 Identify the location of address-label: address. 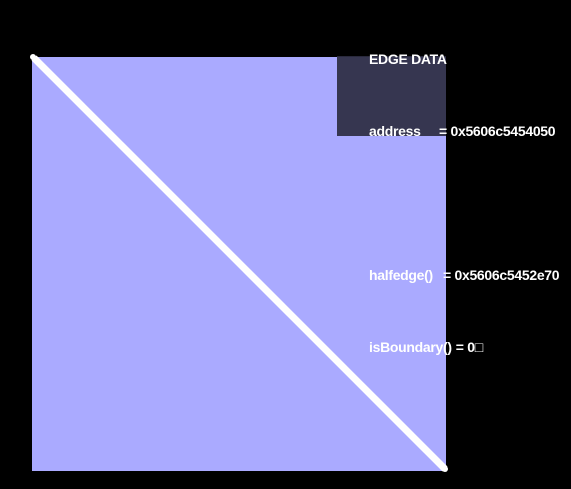
(395, 131).